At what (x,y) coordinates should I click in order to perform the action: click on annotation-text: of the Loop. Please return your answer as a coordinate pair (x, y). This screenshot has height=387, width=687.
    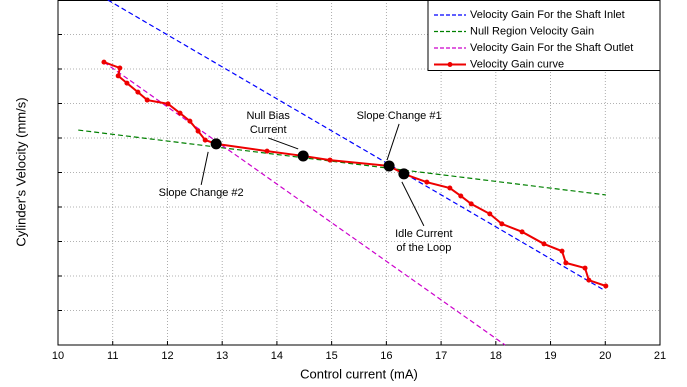
    Looking at the image, I should click on (423, 248).